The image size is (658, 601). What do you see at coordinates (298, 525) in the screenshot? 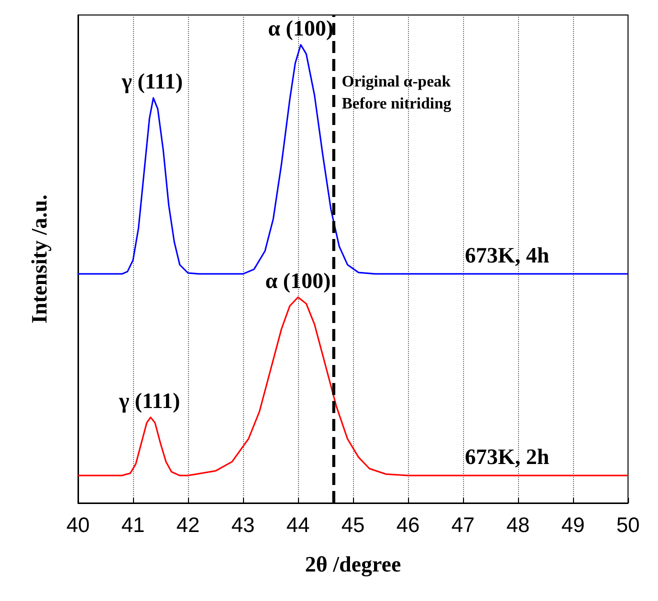
I see `x-tick-label: 44` at bounding box center [298, 525].